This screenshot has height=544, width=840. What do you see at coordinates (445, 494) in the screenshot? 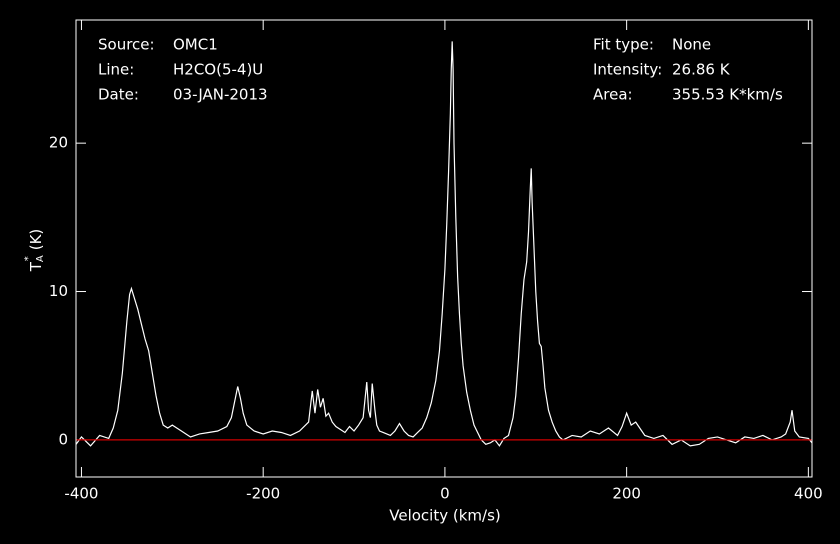
I see `x-tick-label: 0` at bounding box center [445, 494].